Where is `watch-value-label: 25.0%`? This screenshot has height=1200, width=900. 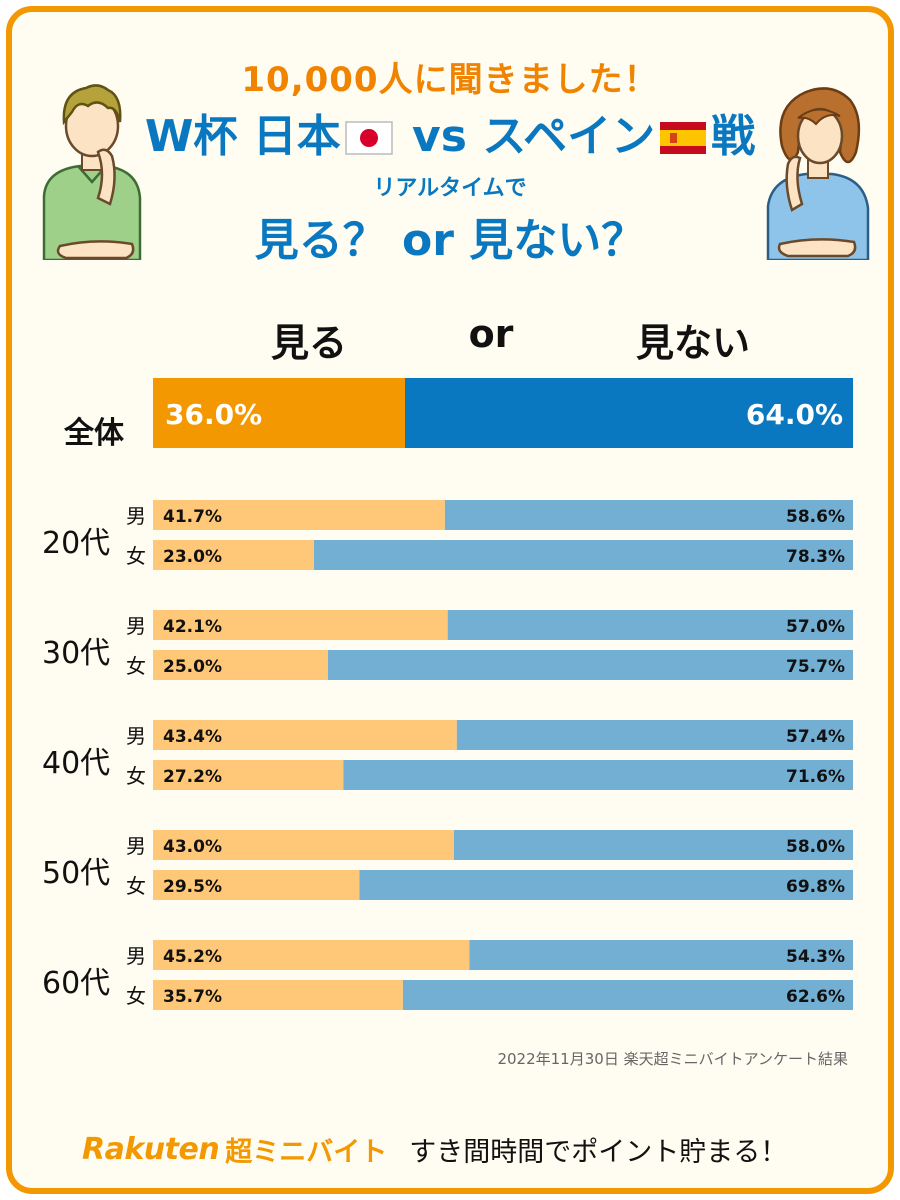 watch-value-label: 25.0% is located at coordinates (192, 667).